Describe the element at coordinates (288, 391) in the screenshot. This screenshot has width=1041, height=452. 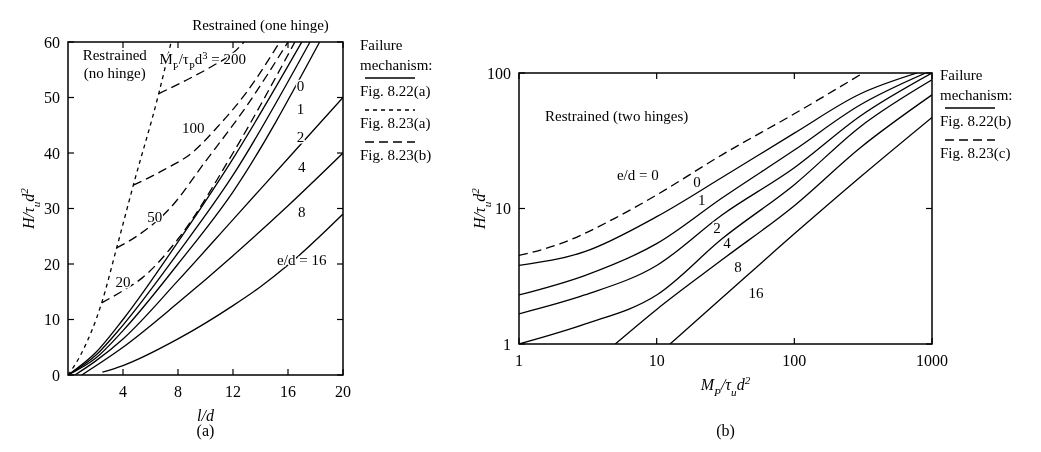
I see `x-tick-label: 16` at that location.